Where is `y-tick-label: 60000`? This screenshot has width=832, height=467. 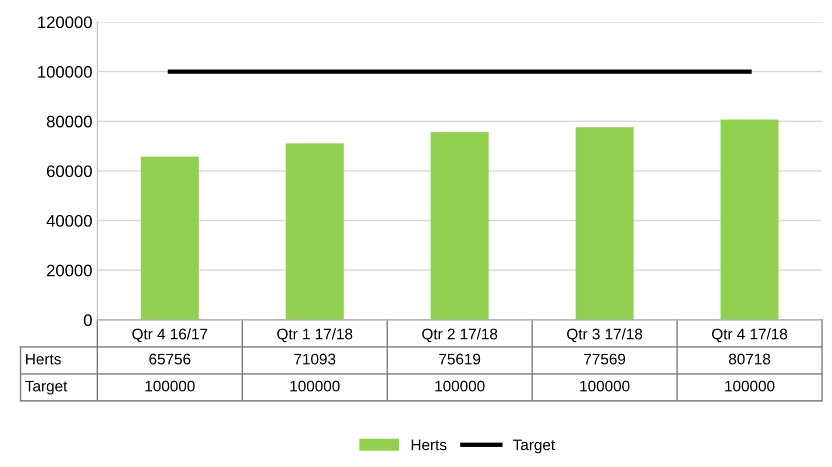 y-tick-label: 60000 is located at coordinates (69, 171).